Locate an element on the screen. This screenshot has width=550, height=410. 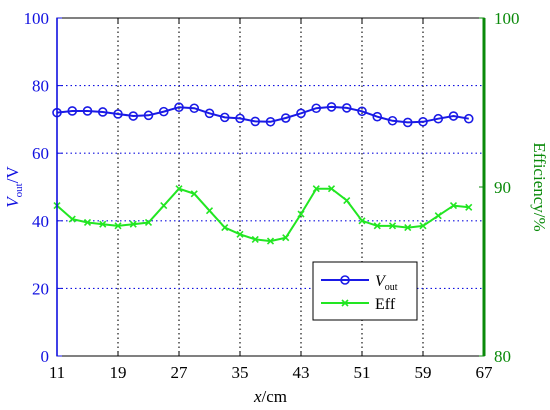
y-right-tick-label: 100 is located at coordinates (507, 18).